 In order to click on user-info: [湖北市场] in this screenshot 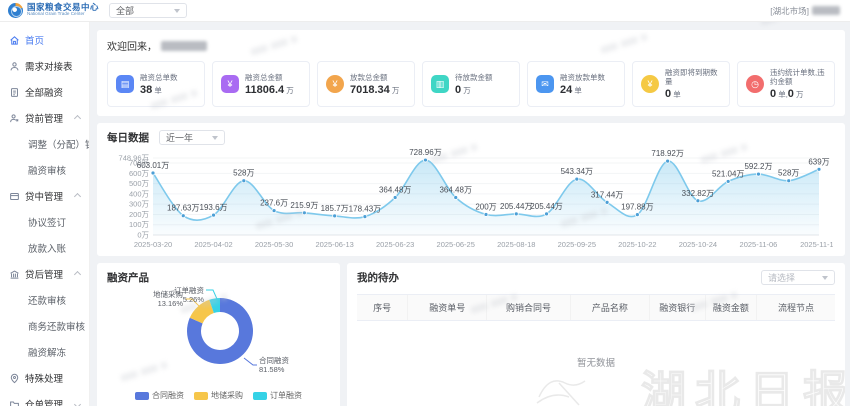, I will do `click(805, 11)`.